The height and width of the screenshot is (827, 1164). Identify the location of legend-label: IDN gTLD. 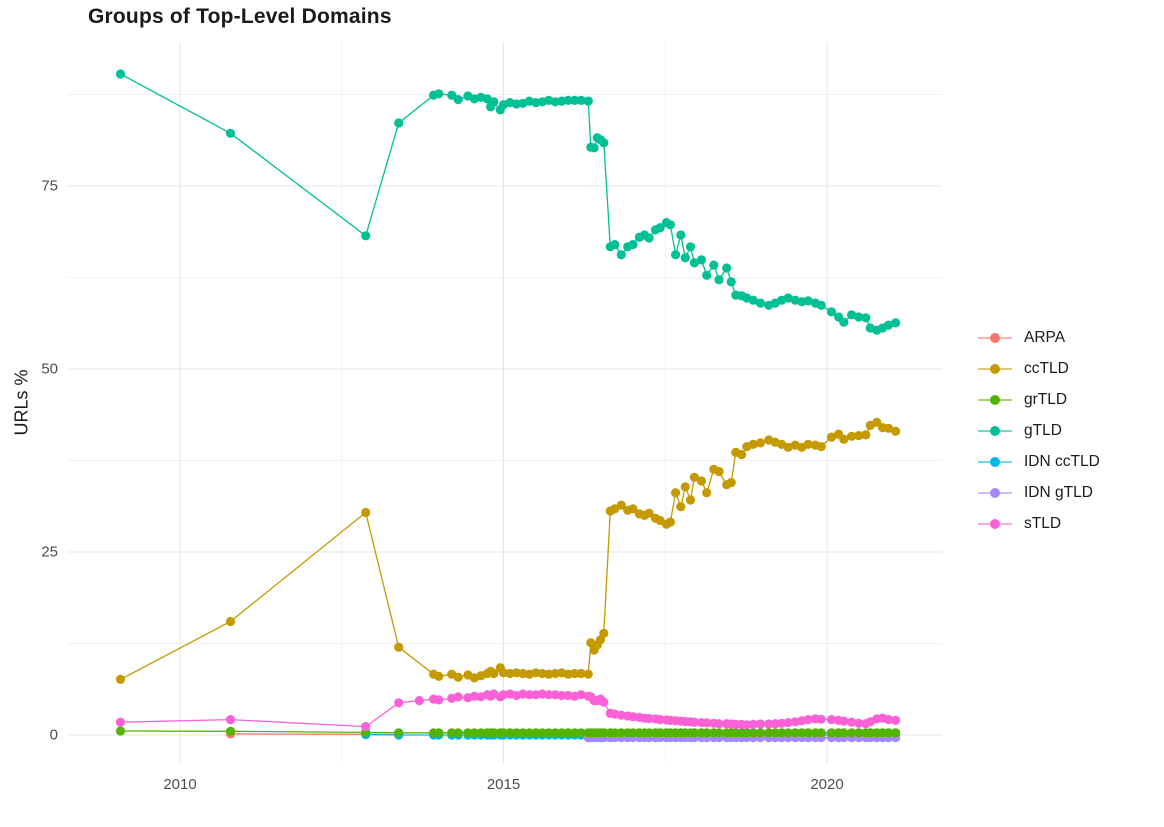
(1058, 492).